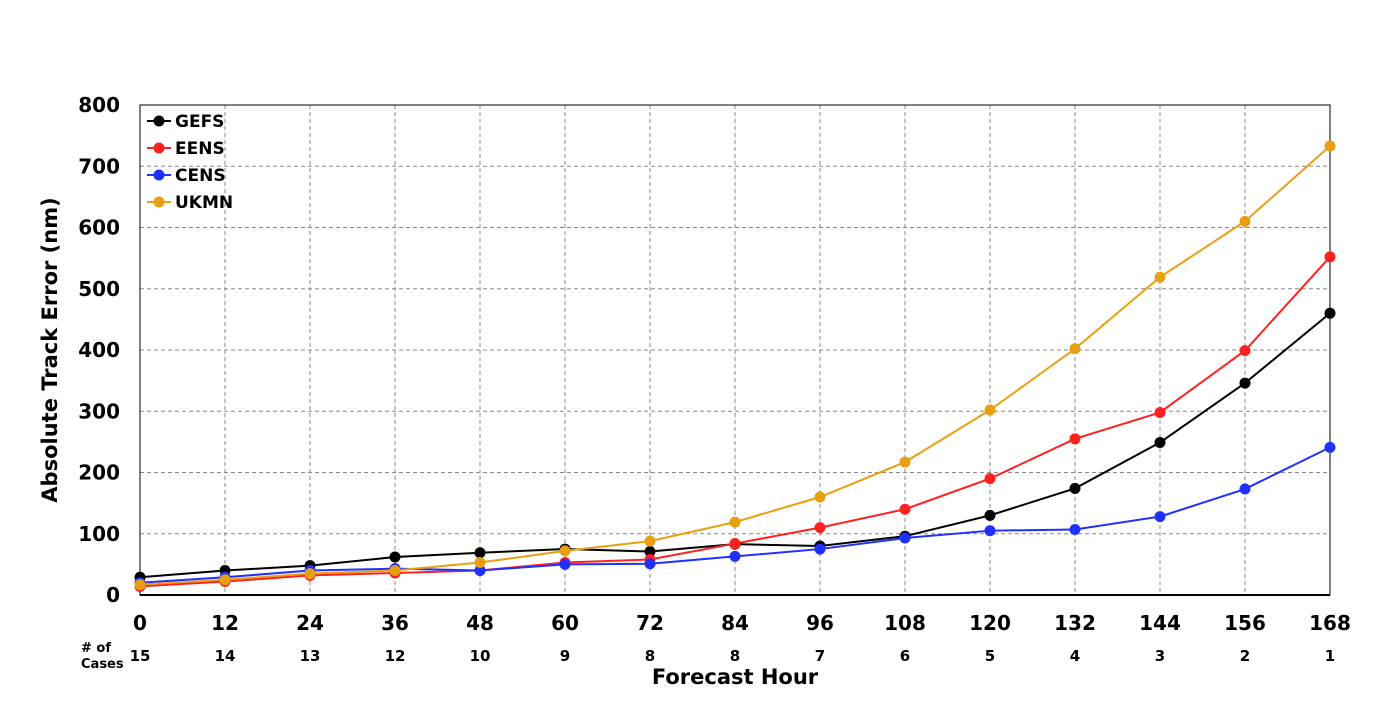 This screenshot has height=704, width=1400. I want to click on case-count-label: 15, so click(140, 656).